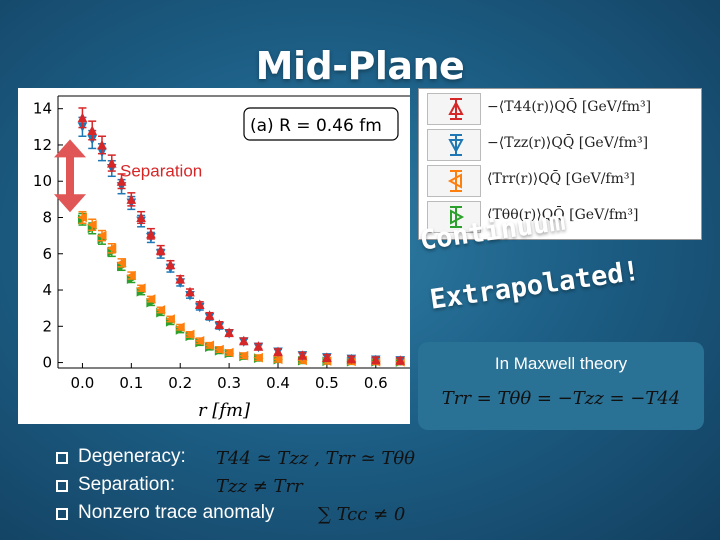 This screenshot has width=720, height=540. I want to click on legend-label-trr: ⟨Trr(r)⟩QQ̄ [GeV/fm³], so click(561, 179).